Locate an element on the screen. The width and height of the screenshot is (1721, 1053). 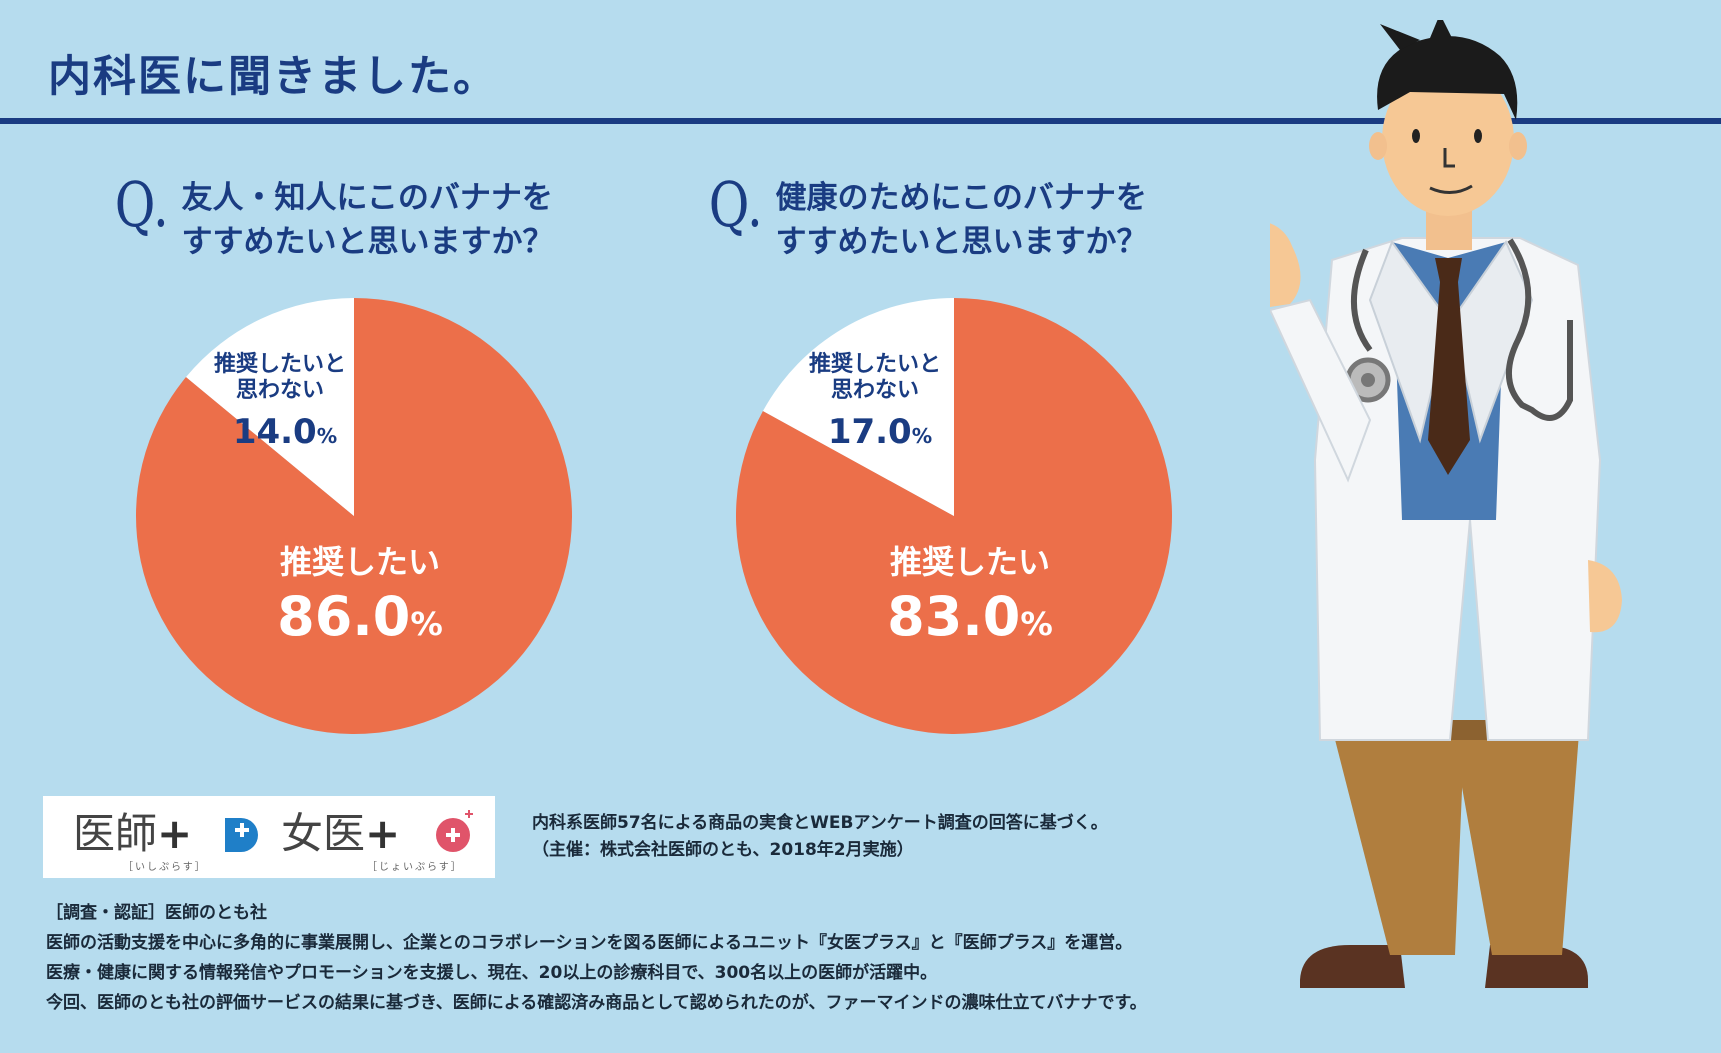
question-2-line2: すすめたいと思いますか？ is located at coordinates (961, 242).